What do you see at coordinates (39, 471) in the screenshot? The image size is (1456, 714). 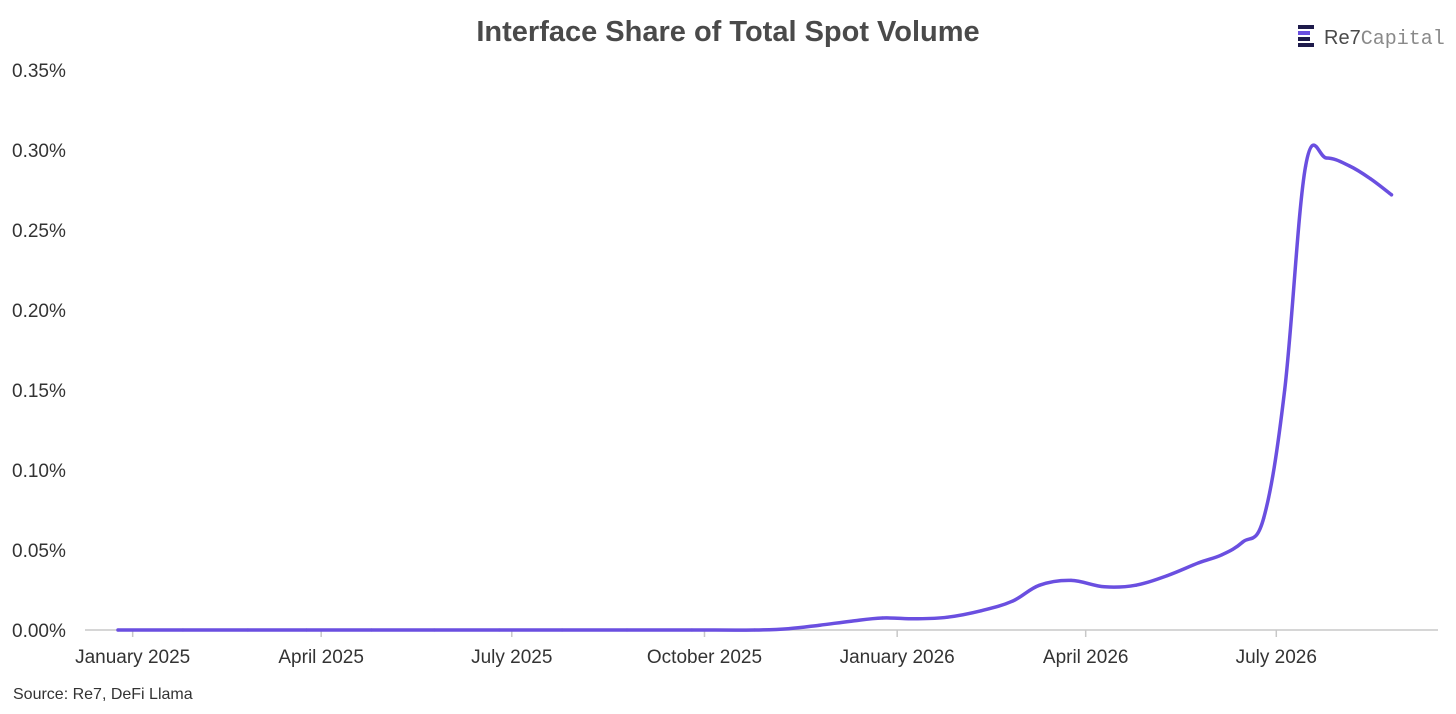 I see `y-tick-label: 0.10%` at bounding box center [39, 471].